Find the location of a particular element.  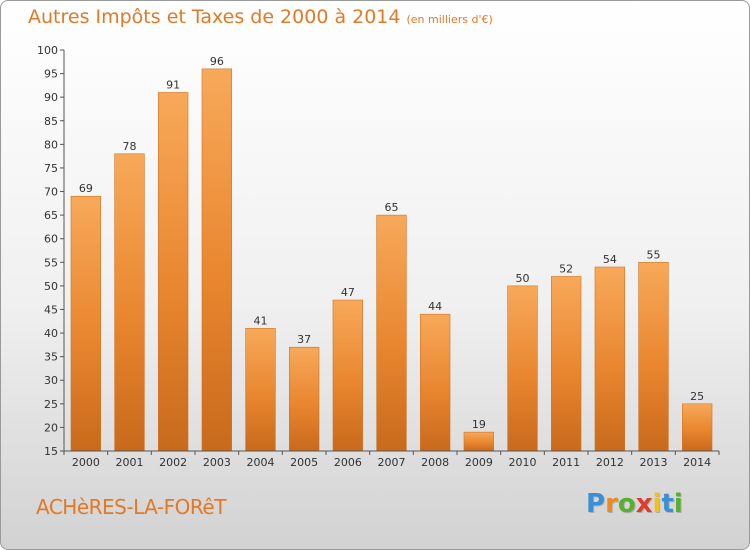

y-tick-label: 30 is located at coordinates (51, 380).